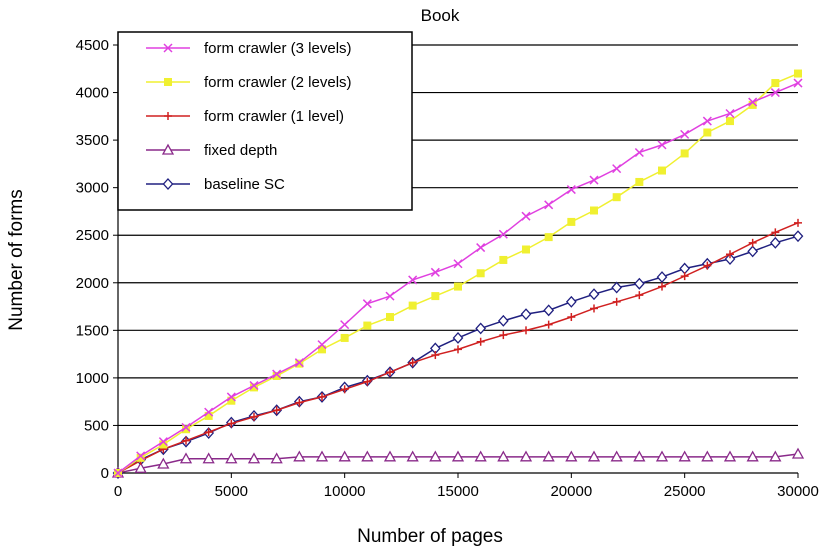 This screenshot has width=821, height=555. What do you see at coordinates (278, 82) in the screenshot?
I see `legend-label-1: form crawler (2 levels)` at bounding box center [278, 82].